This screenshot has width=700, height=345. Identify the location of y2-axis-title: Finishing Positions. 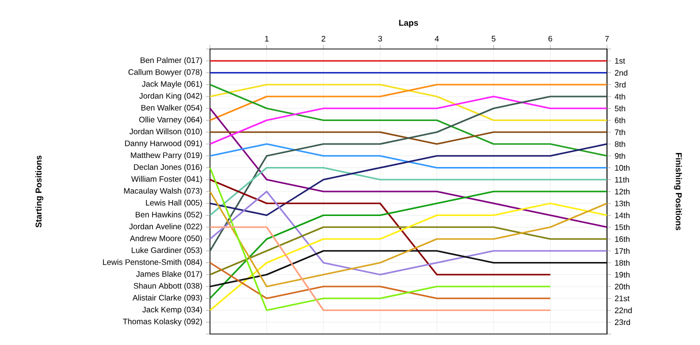
(678, 191).